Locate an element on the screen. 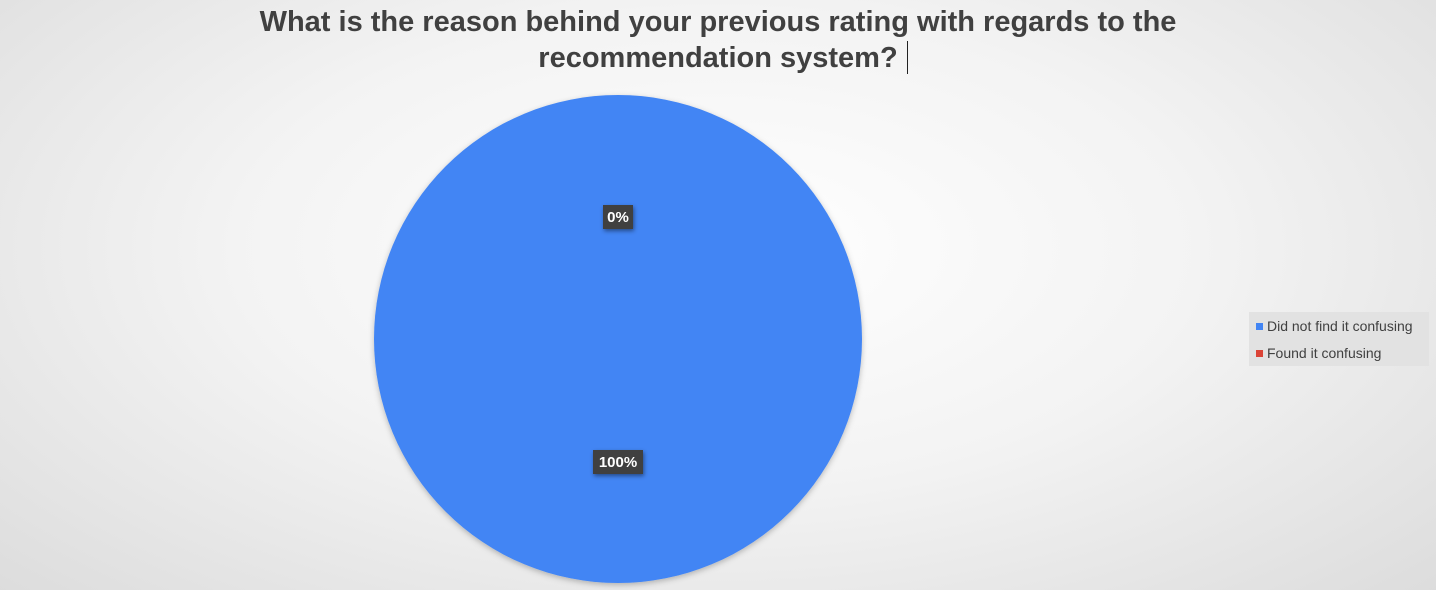 This screenshot has height=590, width=1436. data-label-text: 100% is located at coordinates (618, 462).